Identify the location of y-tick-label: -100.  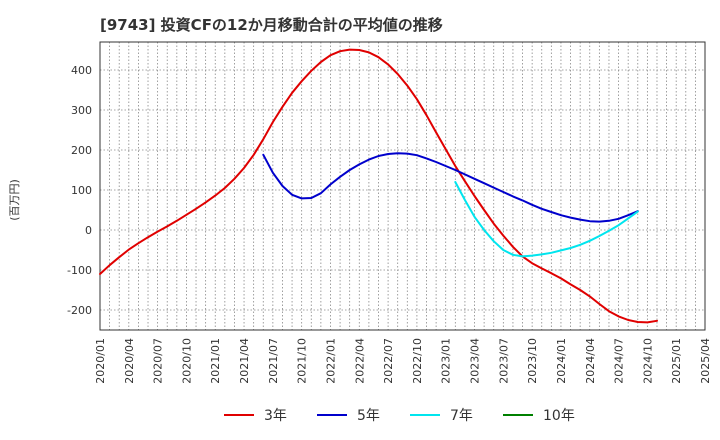
(79, 270).